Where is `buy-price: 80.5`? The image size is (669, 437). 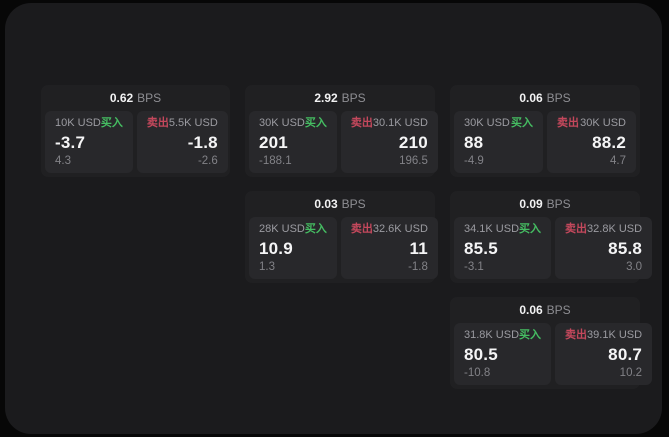 buy-price: 80.5 is located at coordinates (481, 354).